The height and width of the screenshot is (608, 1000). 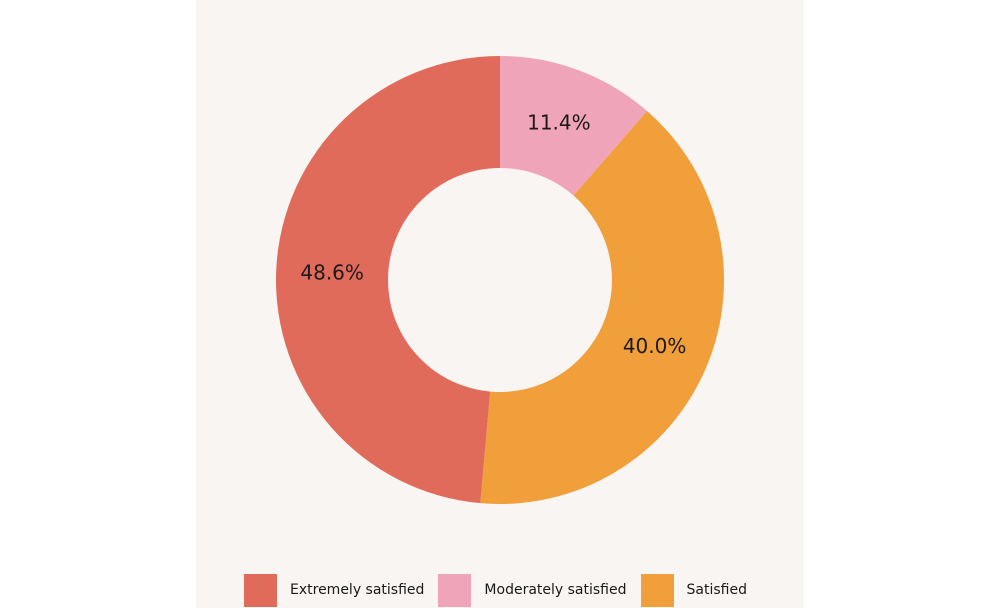 I want to click on slice-label-satisfied: 40.0%, so click(x=655, y=346).